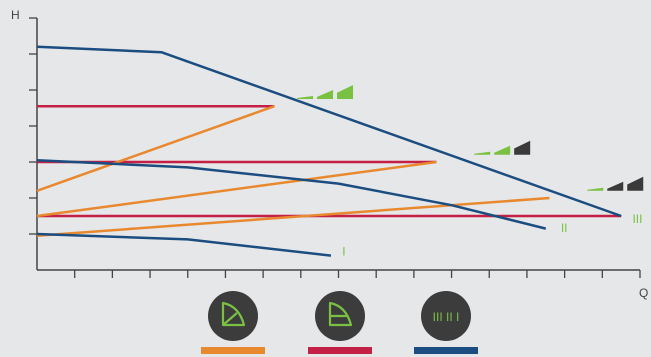  What do you see at coordinates (343, 252) in the screenshot?
I see `curve-label: I` at bounding box center [343, 252].